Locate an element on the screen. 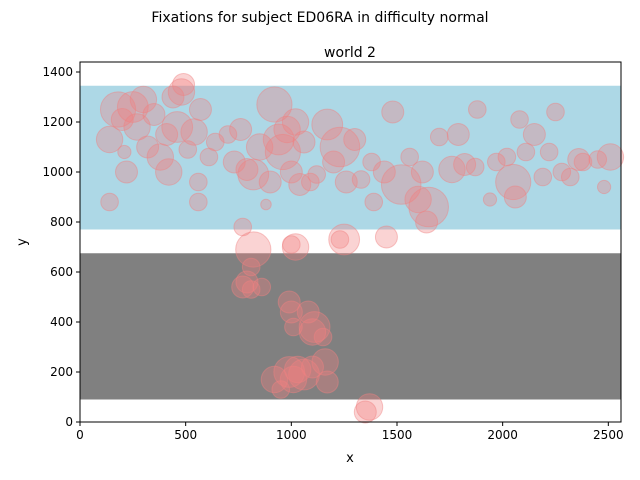 The height and width of the screenshot is (480, 640). y-axis-label: y is located at coordinates (22, 242).